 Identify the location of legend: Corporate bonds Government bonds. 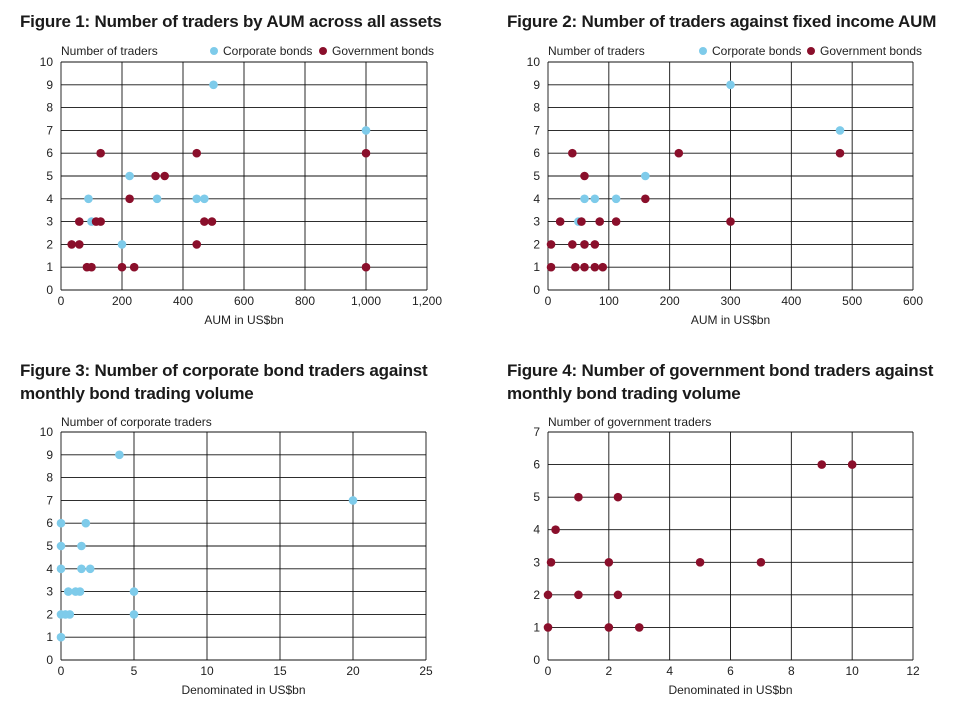
(810, 51).